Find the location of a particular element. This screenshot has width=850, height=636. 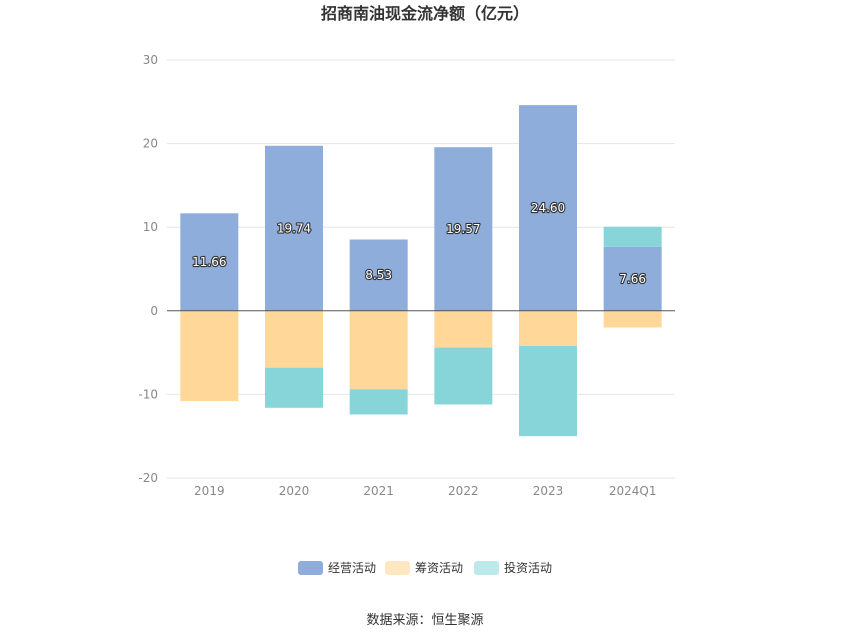

legend-label: 筹资活动 is located at coordinates (439, 568).